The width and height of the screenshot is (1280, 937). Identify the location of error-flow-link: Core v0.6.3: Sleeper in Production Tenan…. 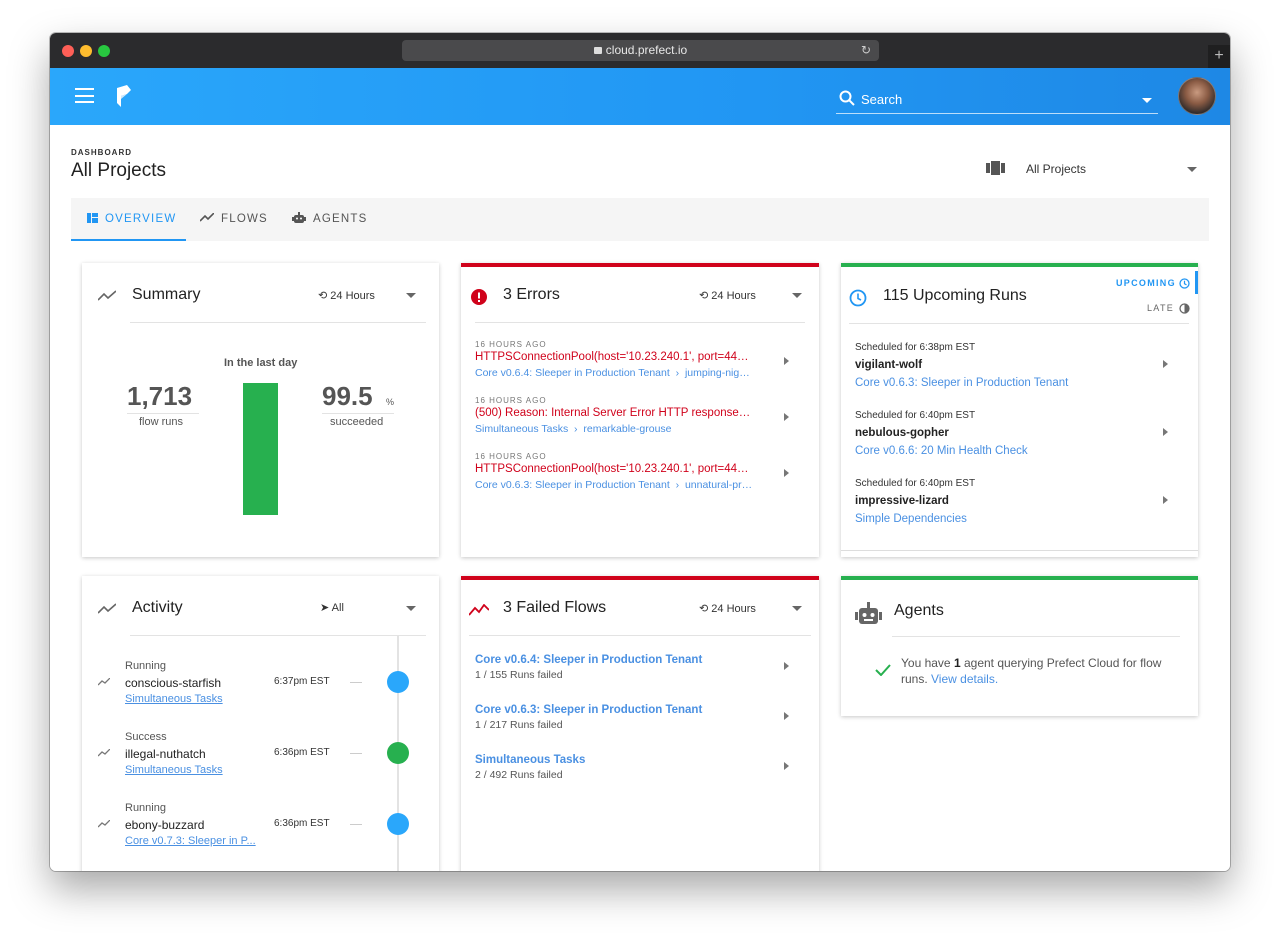
(614, 485).